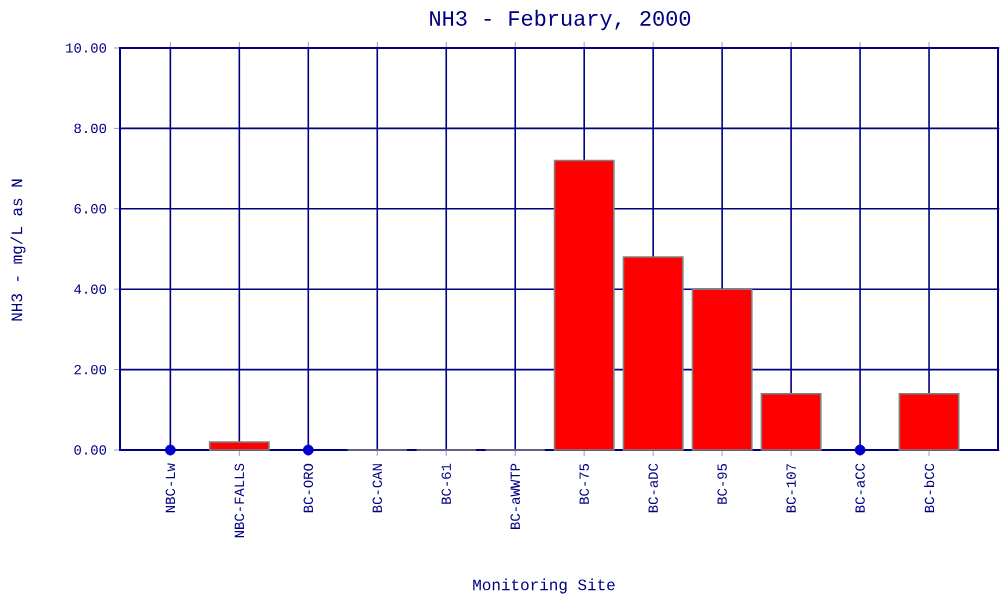 The height and width of the screenshot is (600, 1000). What do you see at coordinates (560, 20) in the screenshot?
I see `chart-title: NH3 - February, 2000` at bounding box center [560, 20].